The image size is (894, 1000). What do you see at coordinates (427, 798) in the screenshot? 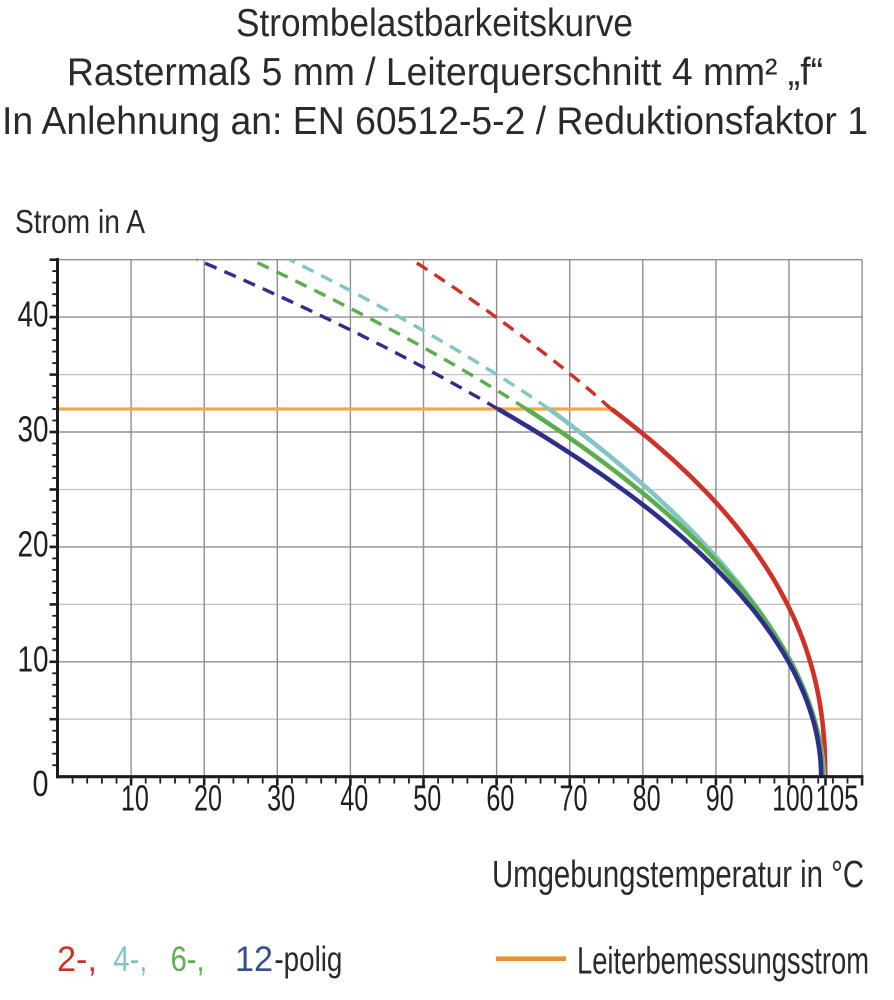
I see `svg-text: 50` at bounding box center [427, 798].